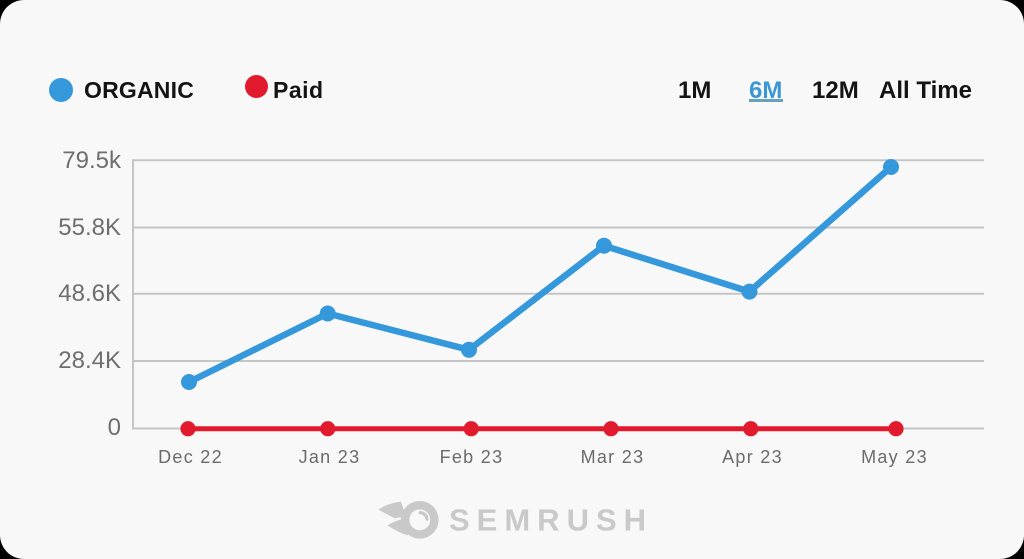  I want to click on svg-text: SEMRUSH, so click(551, 520).